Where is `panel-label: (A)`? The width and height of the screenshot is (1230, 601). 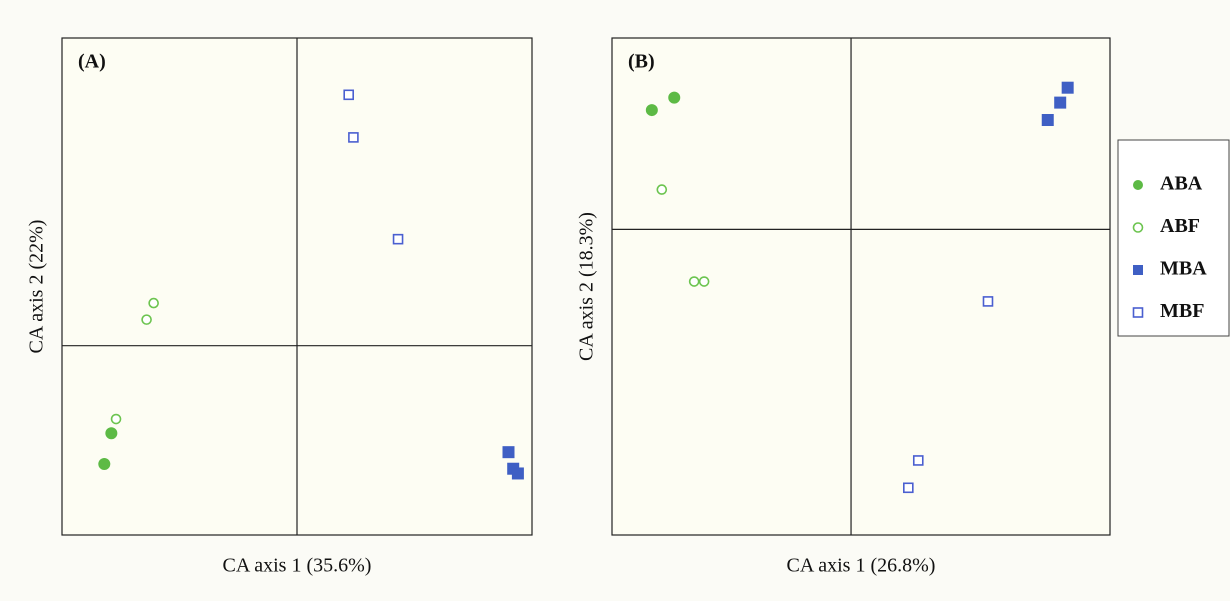 panel-label: (A) is located at coordinates (92, 62).